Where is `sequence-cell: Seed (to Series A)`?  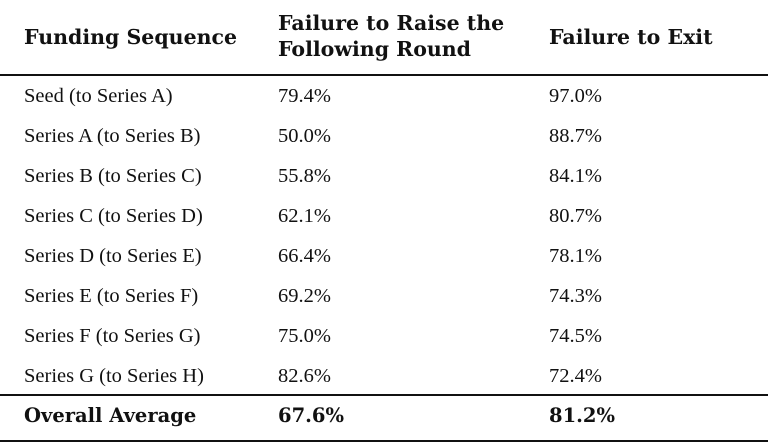
sequence-cell: Seed (to Series A) is located at coordinates (98, 96).